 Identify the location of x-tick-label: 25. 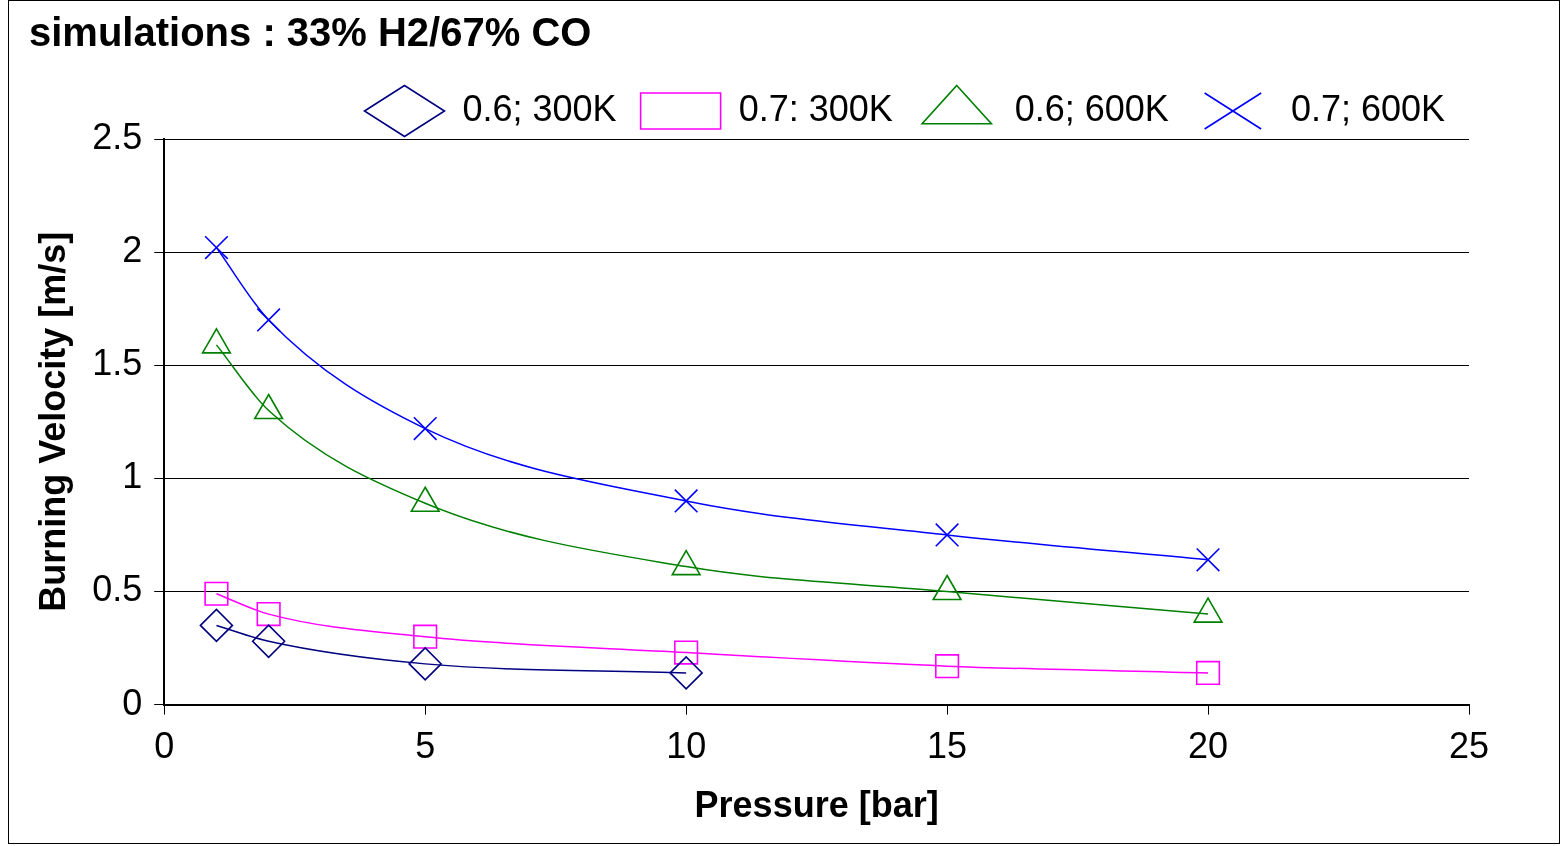
(1469, 746).